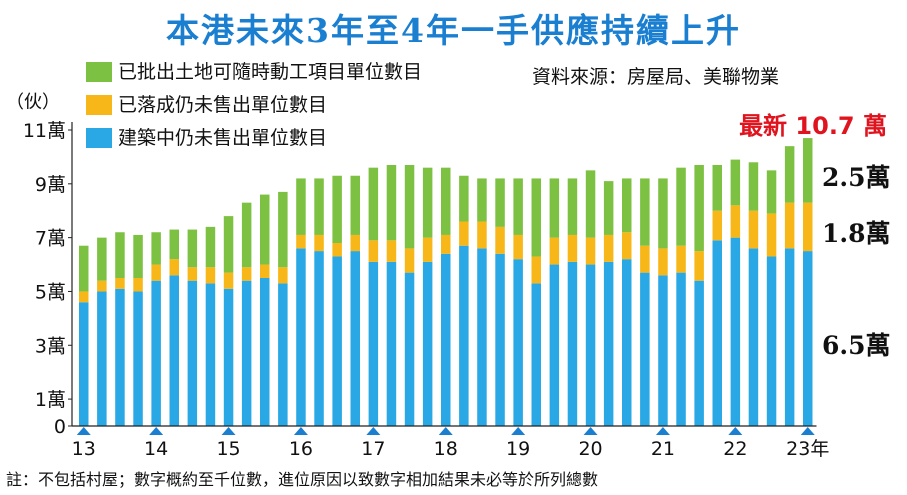  What do you see at coordinates (223, 138) in the screenshot?
I see `legend-label-under-construction: 建築中仍未售出單位數目` at bounding box center [223, 138].